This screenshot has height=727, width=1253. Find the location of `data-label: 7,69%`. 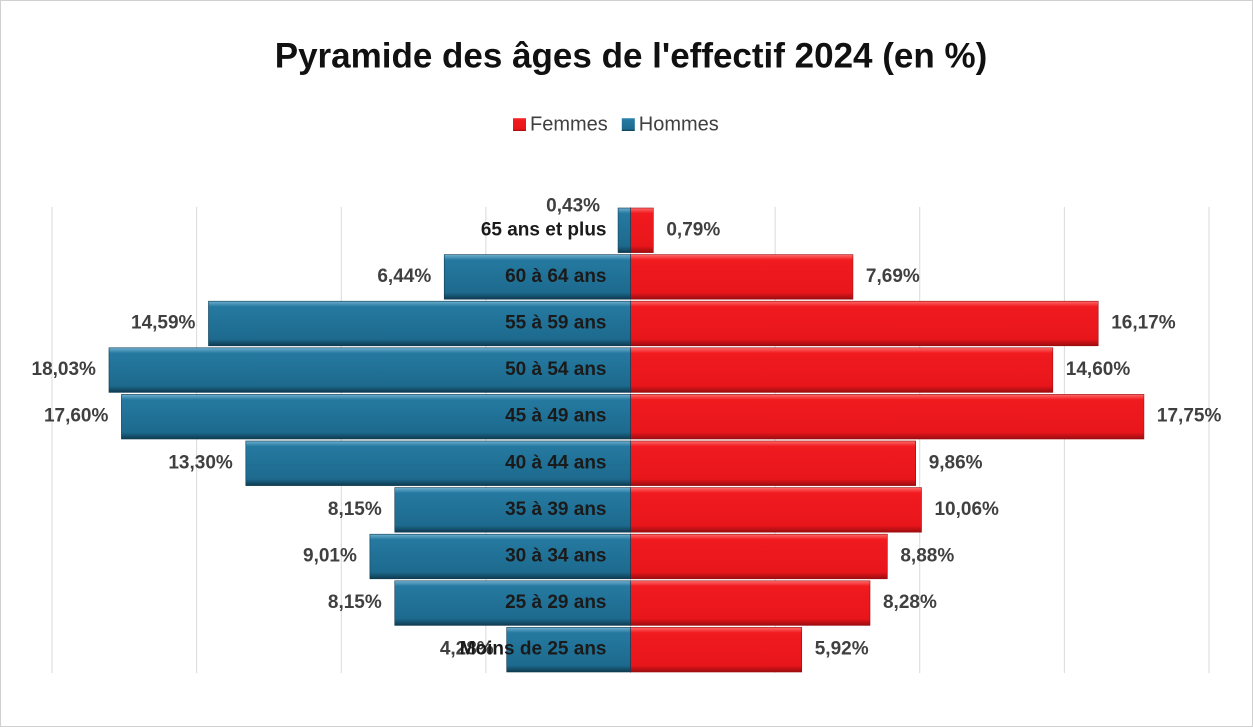

data-label: 7,69% is located at coordinates (893, 276).